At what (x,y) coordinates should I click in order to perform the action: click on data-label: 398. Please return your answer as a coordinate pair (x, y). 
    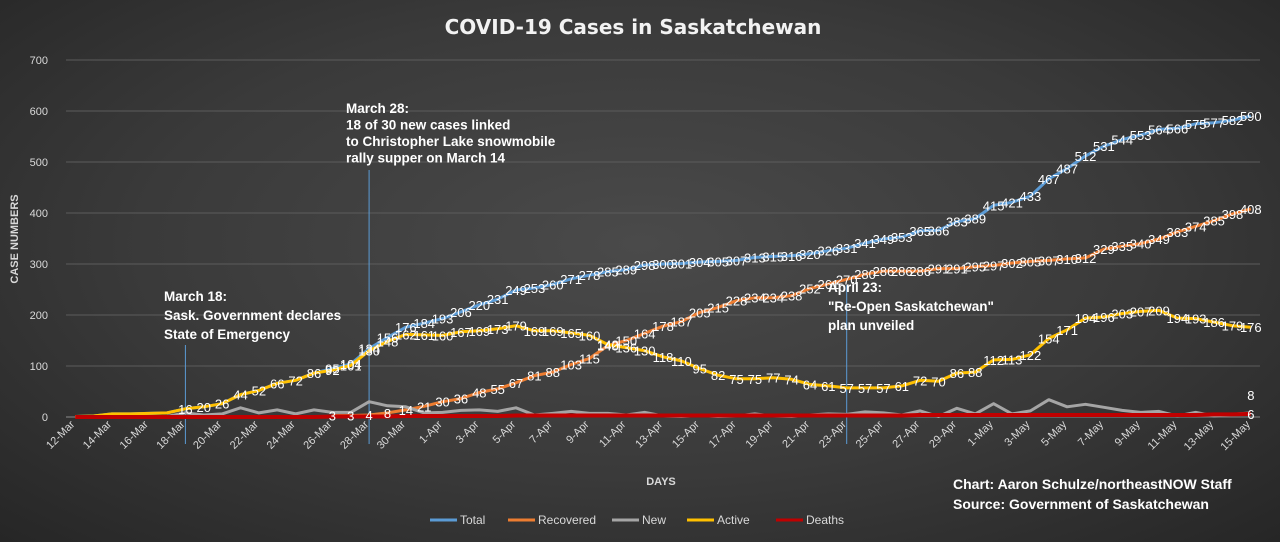
    Looking at the image, I should click on (1233, 214).